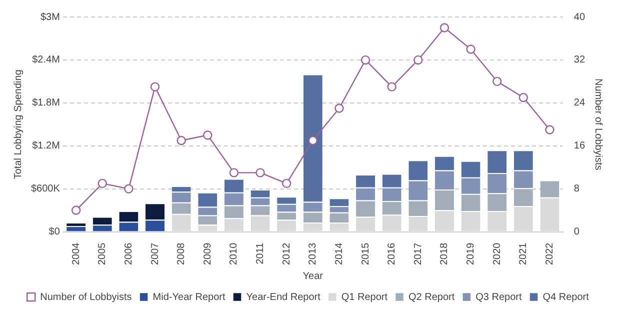 This screenshot has height=320, width=620. I want to click on y-tick-label: $600K, so click(45, 189).